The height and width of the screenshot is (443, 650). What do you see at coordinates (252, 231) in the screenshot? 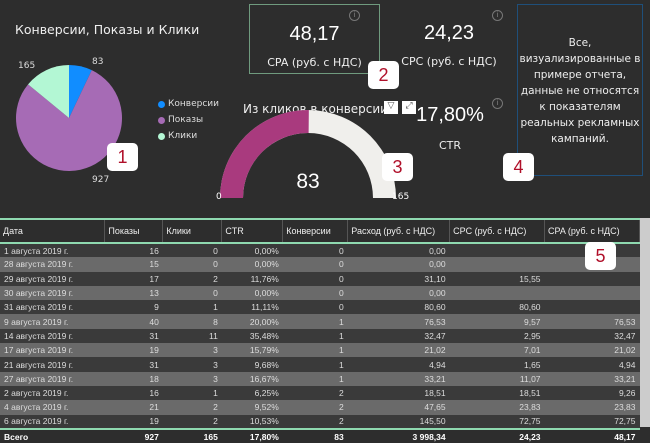
I see `column-header: CTR` at bounding box center [252, 231].